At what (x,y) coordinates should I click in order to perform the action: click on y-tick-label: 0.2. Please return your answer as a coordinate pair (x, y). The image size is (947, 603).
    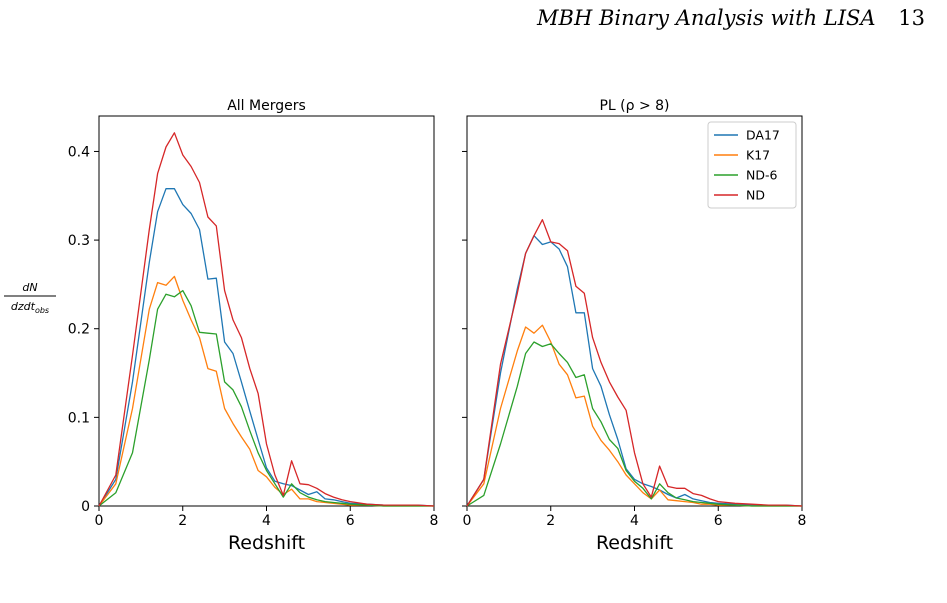
    Looking at the image, I should click on (79, 330).